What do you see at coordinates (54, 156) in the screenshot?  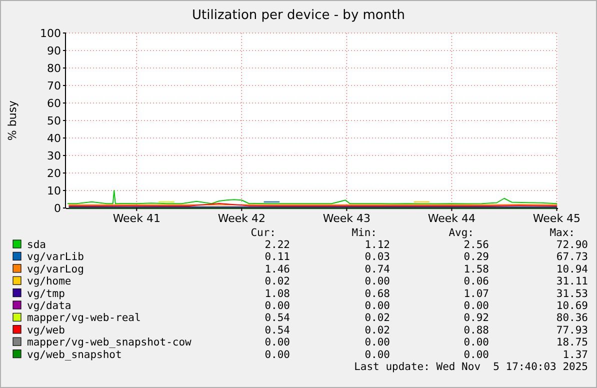 I see `y-tick-label: 30` at bounding box center [54, 156].